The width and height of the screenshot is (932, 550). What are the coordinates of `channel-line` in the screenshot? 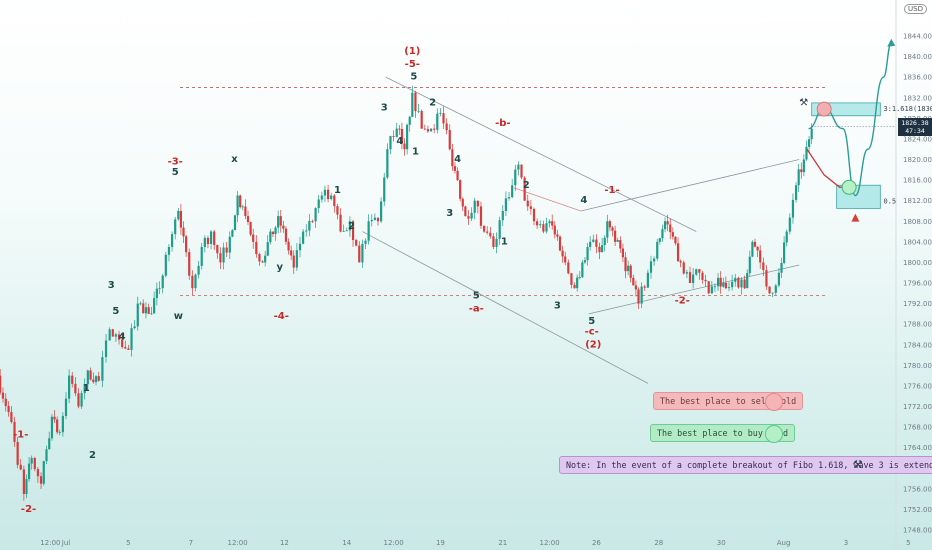 It's located at (541, 154).